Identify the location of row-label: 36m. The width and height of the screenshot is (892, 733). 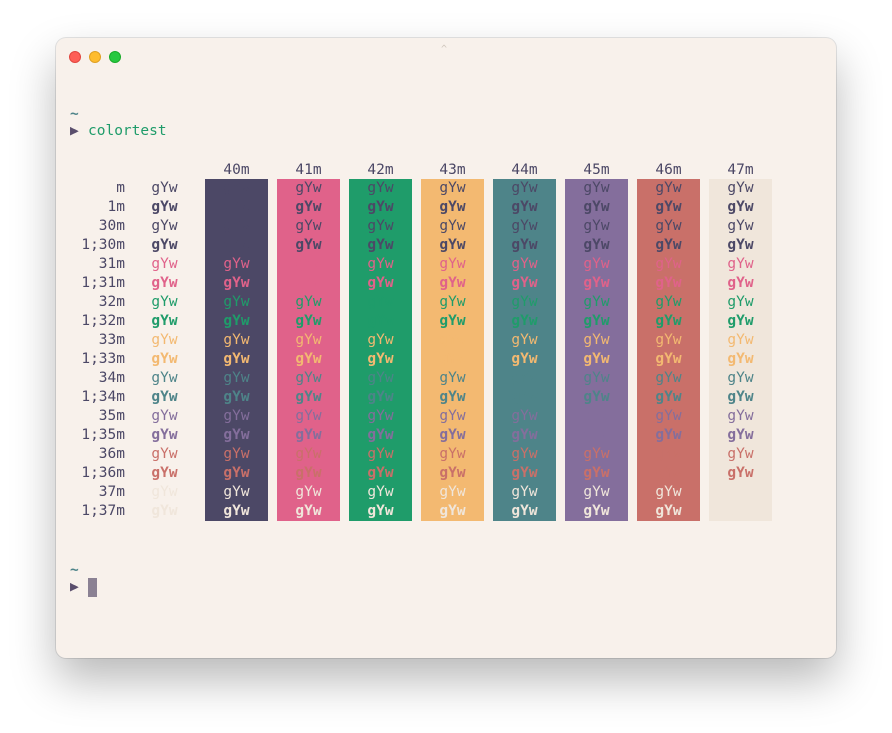
(111, 454).